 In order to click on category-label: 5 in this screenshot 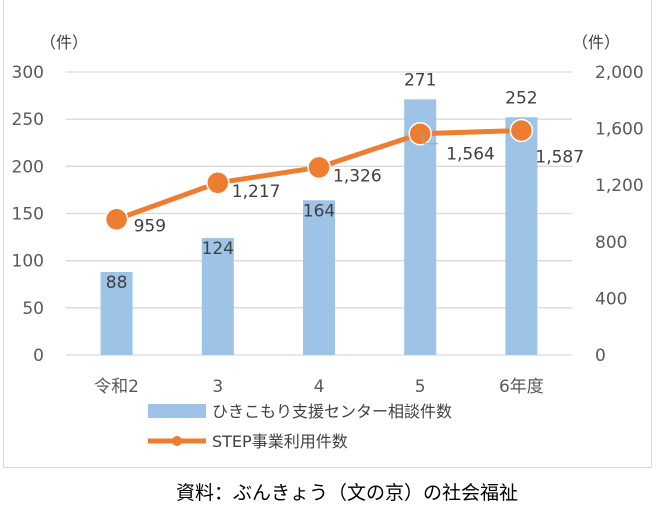, I will do `click(420, 387)`.